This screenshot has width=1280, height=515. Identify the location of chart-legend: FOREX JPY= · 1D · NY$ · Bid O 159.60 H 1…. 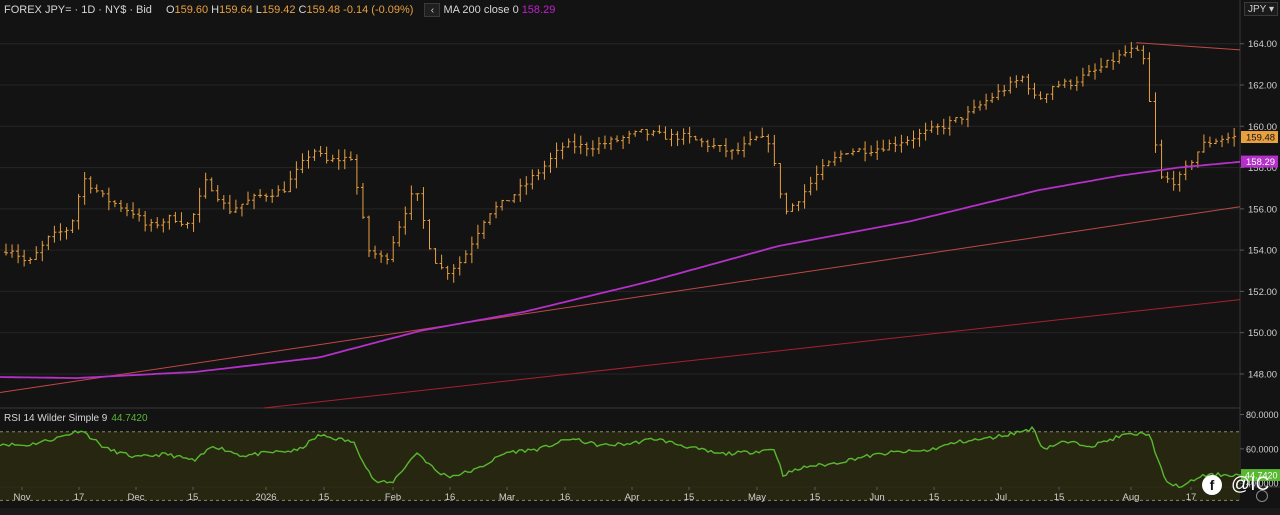
(280, 10).